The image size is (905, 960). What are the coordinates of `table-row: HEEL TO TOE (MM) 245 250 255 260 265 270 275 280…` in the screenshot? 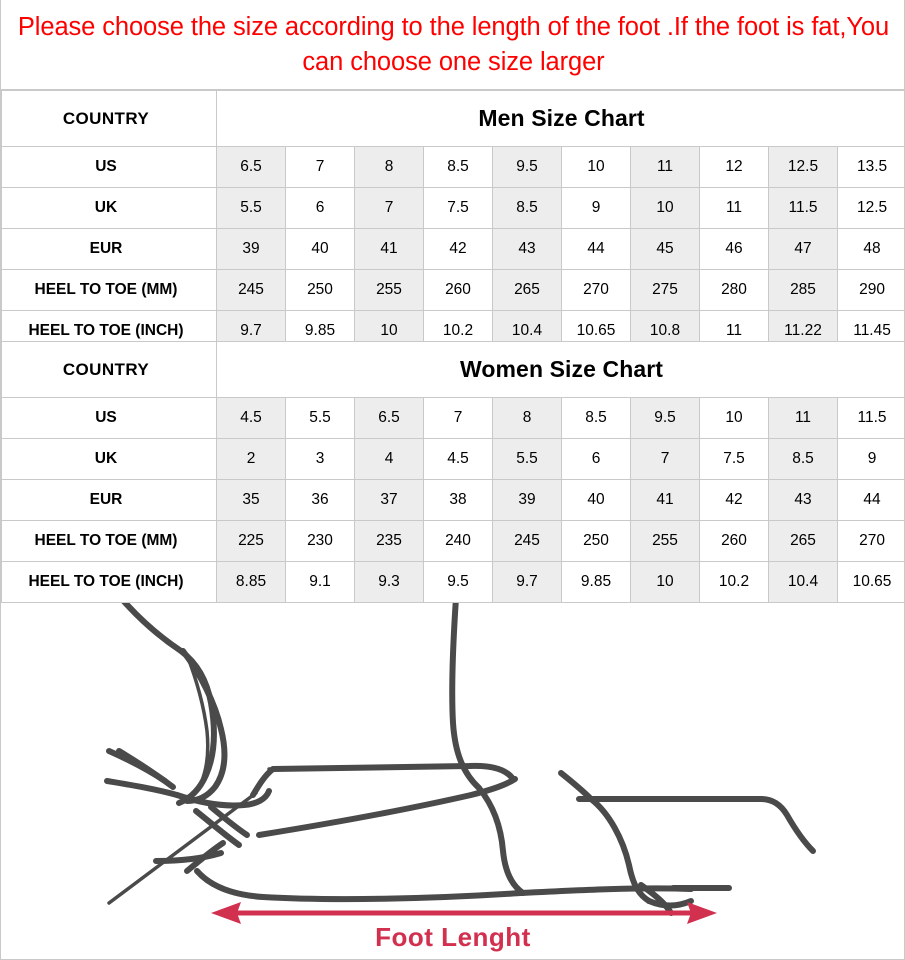 It's located at (452, 290).